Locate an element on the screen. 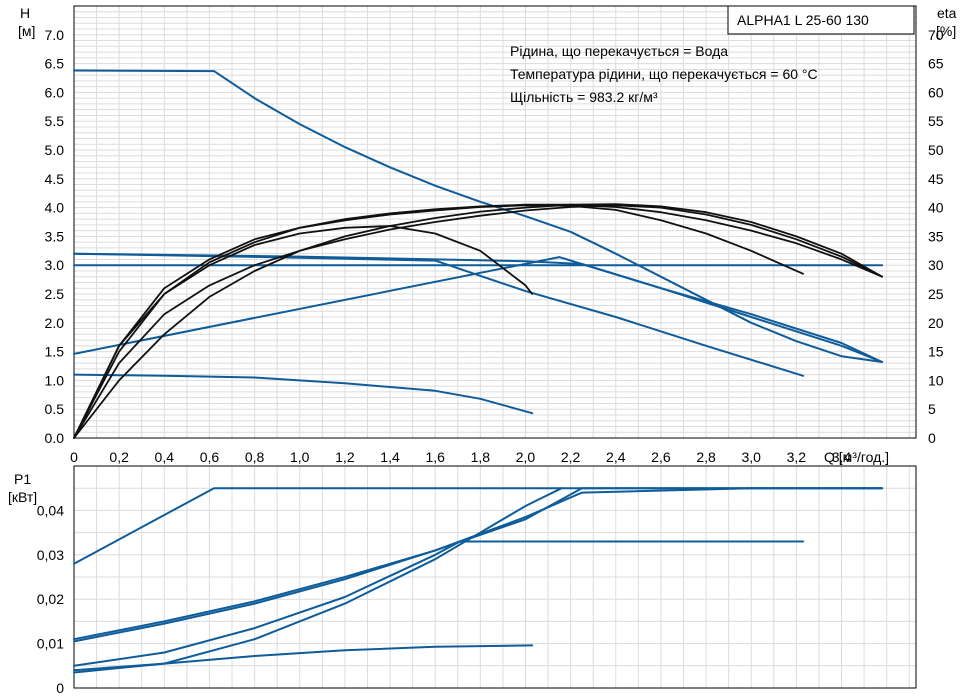 This screenshot has height=696, width=968. right-tick-label: 25 is located at coordinates (936, 294).